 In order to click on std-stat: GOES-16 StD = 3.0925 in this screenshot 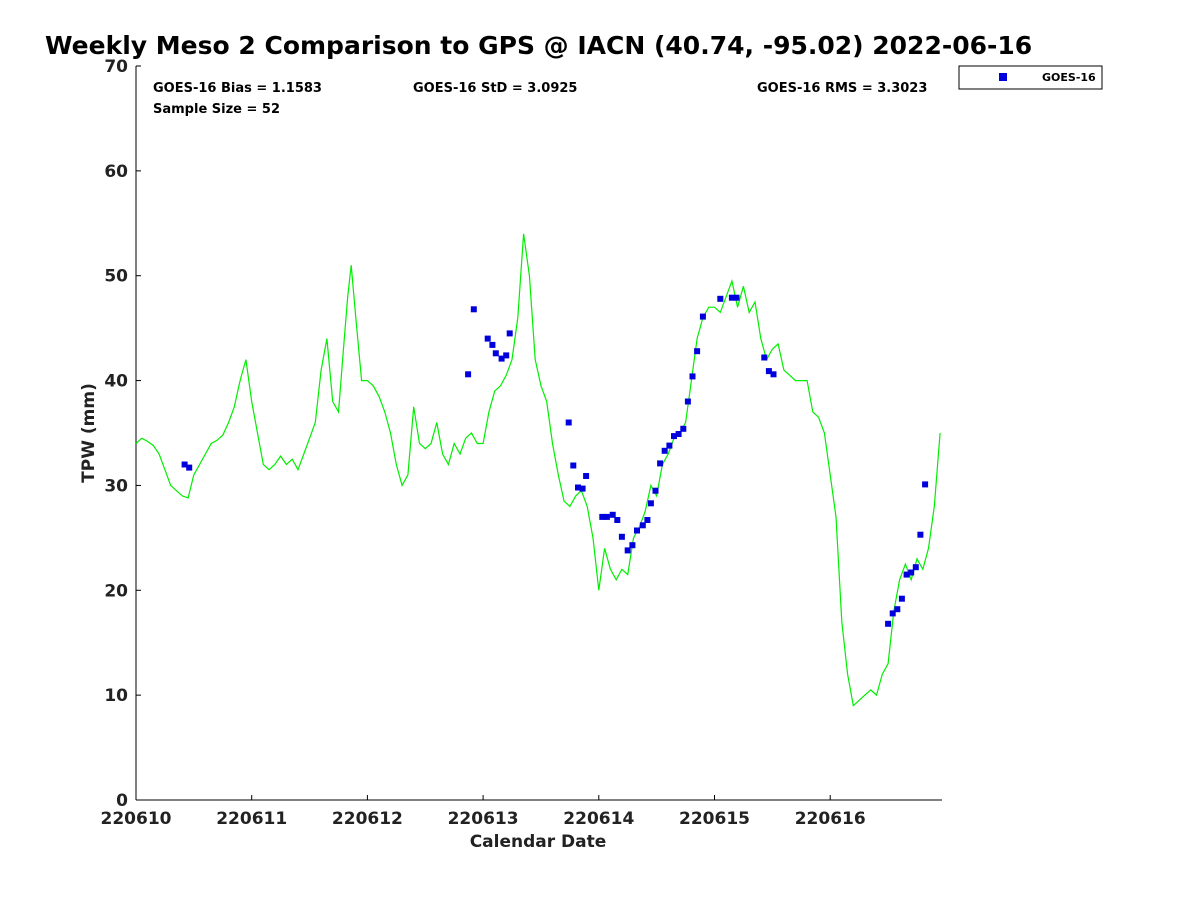, I will do `click(495, 88)`.